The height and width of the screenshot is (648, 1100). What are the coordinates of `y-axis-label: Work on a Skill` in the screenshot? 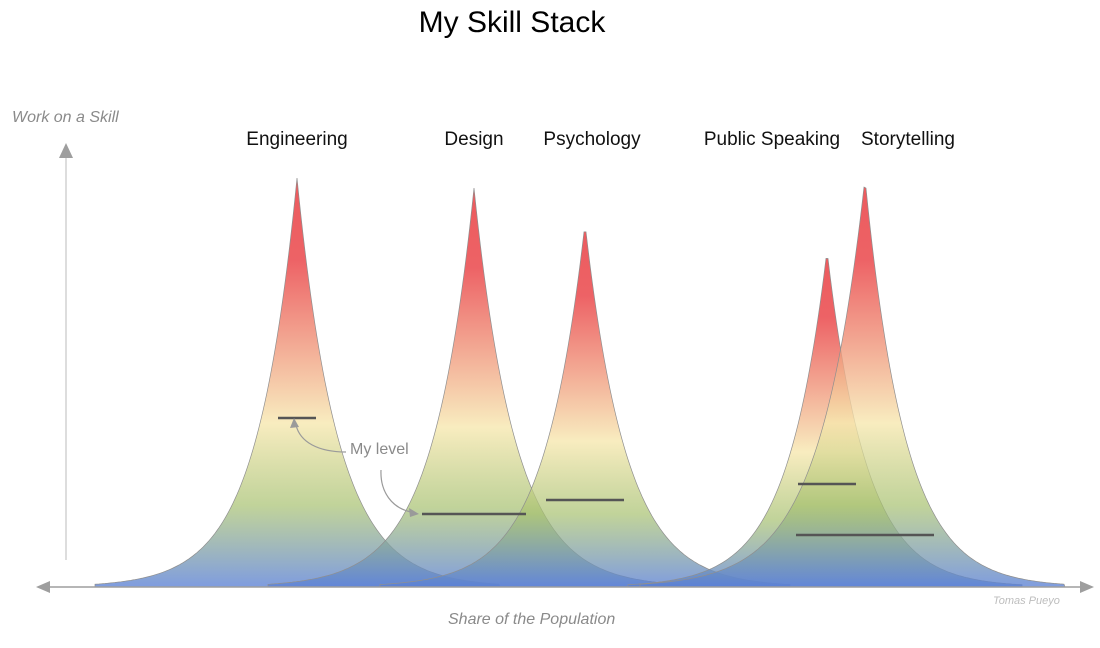 It's located at (65, 117).